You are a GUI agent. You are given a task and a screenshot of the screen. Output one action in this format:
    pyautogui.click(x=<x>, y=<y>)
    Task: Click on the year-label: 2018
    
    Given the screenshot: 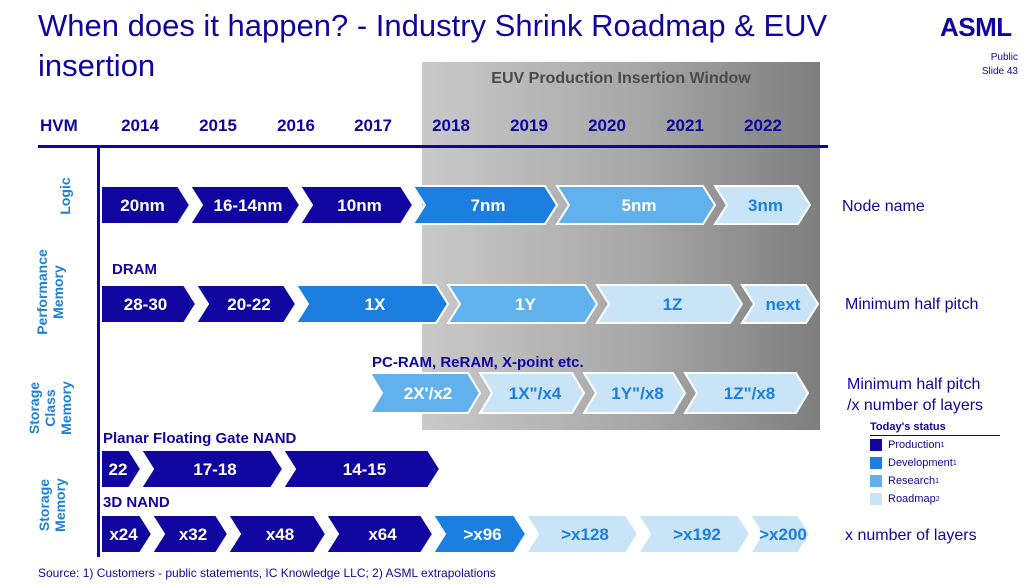 What is the action you would take?
    pyautogui.click(x=451, y=125)
    